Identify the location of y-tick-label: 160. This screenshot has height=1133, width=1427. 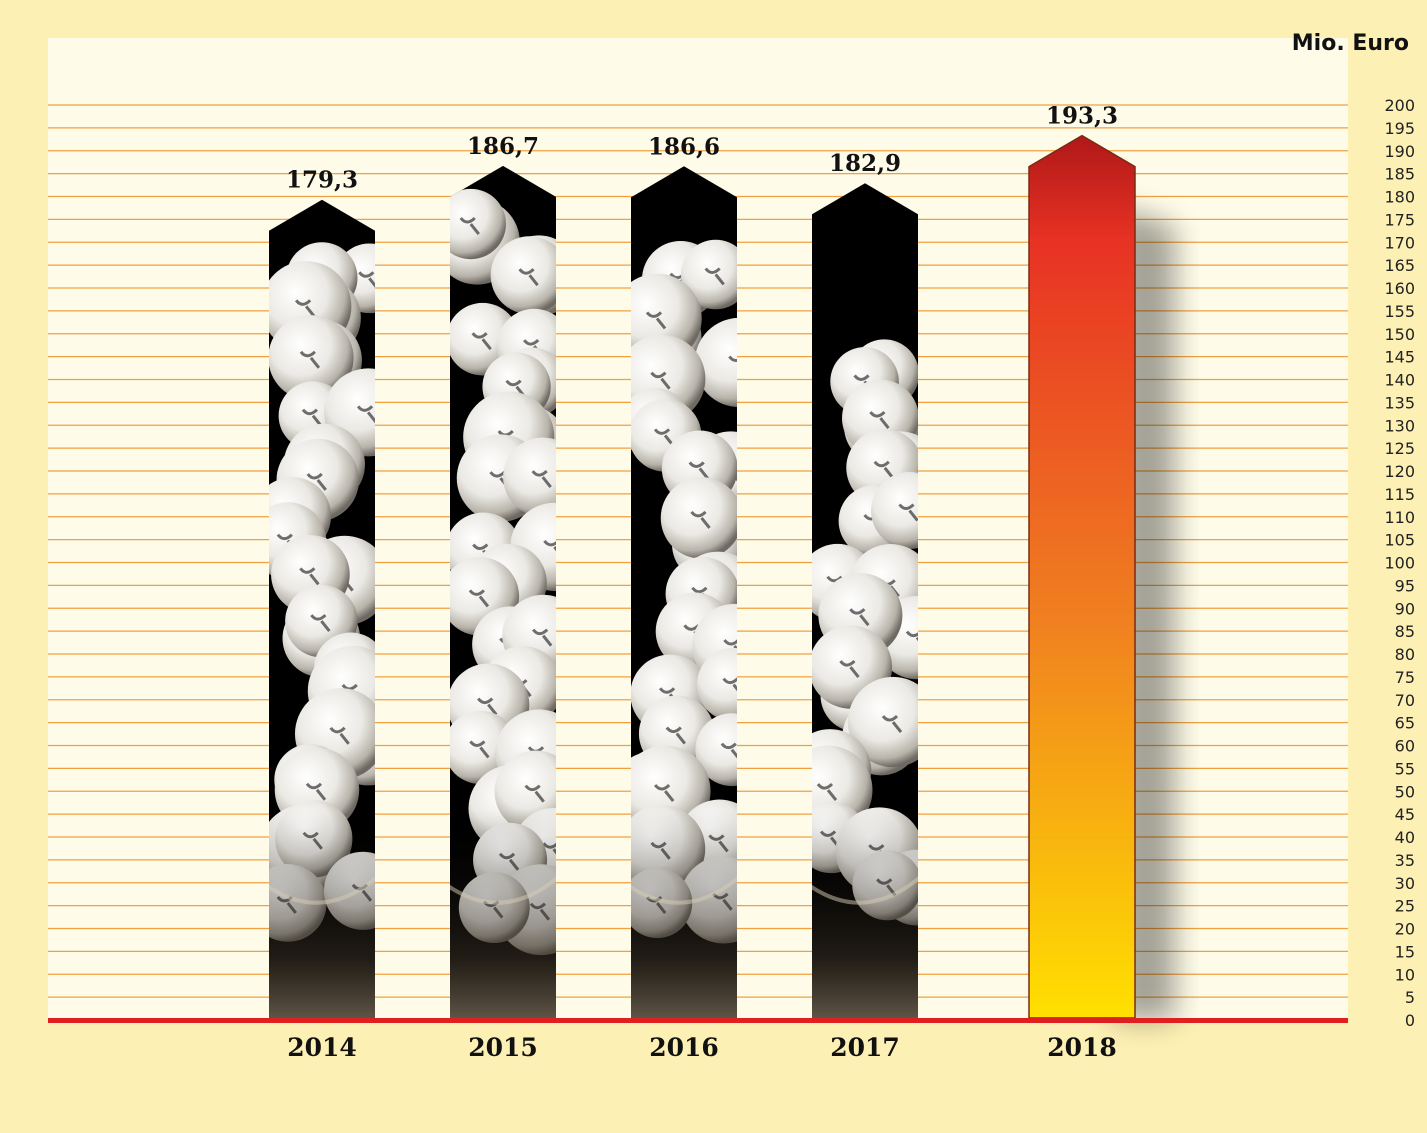
(1399, 288).